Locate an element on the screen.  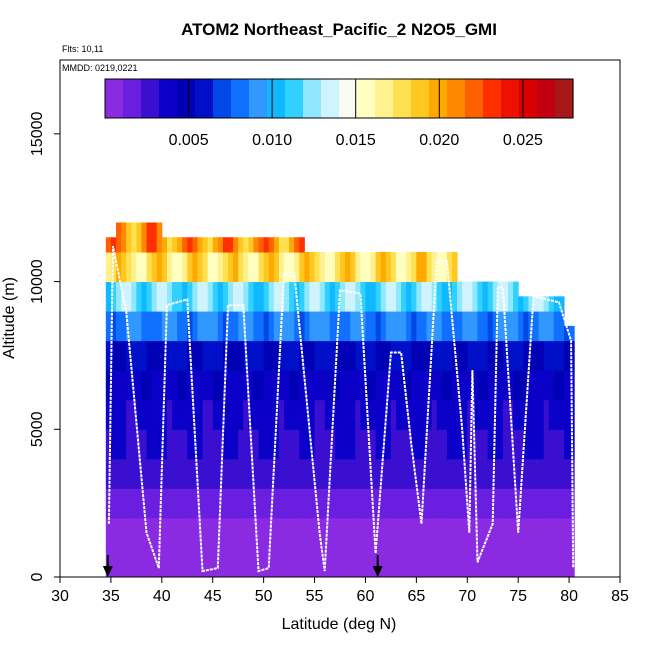
colorbar: 0.005 0.010 0.015 0.020 0.025 is located at coordinates (339, 113).